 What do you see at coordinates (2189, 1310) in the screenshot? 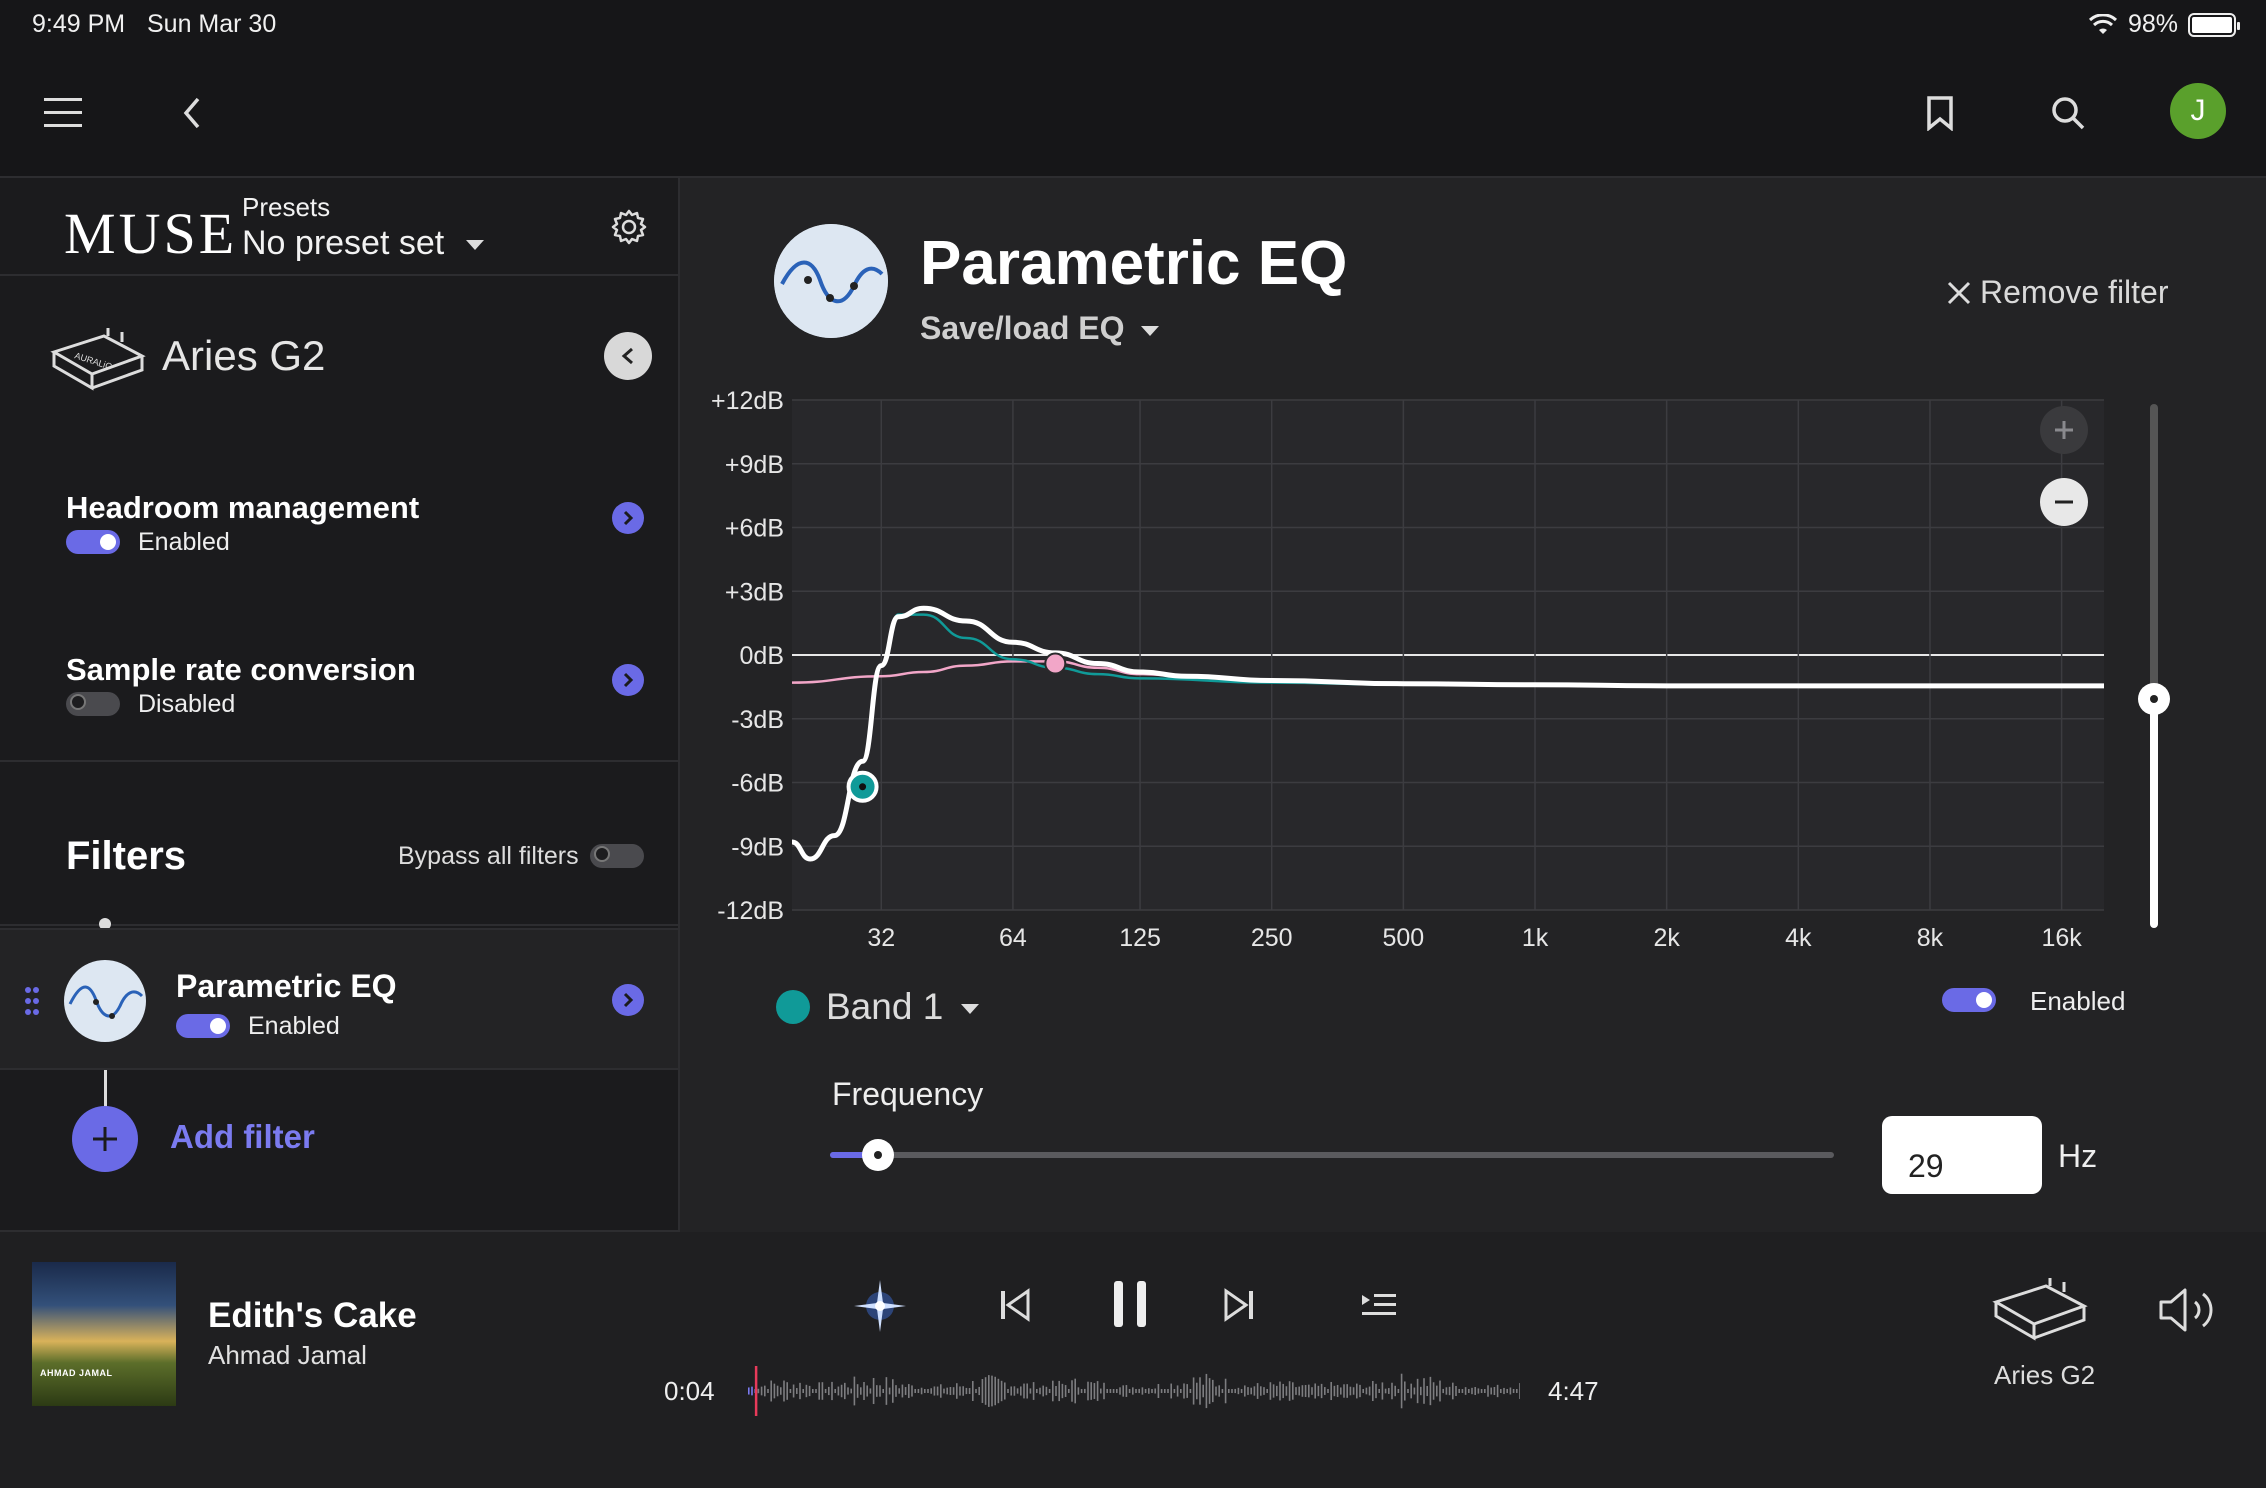
I see `volume-icon` at bounding box center [2189, 1310].